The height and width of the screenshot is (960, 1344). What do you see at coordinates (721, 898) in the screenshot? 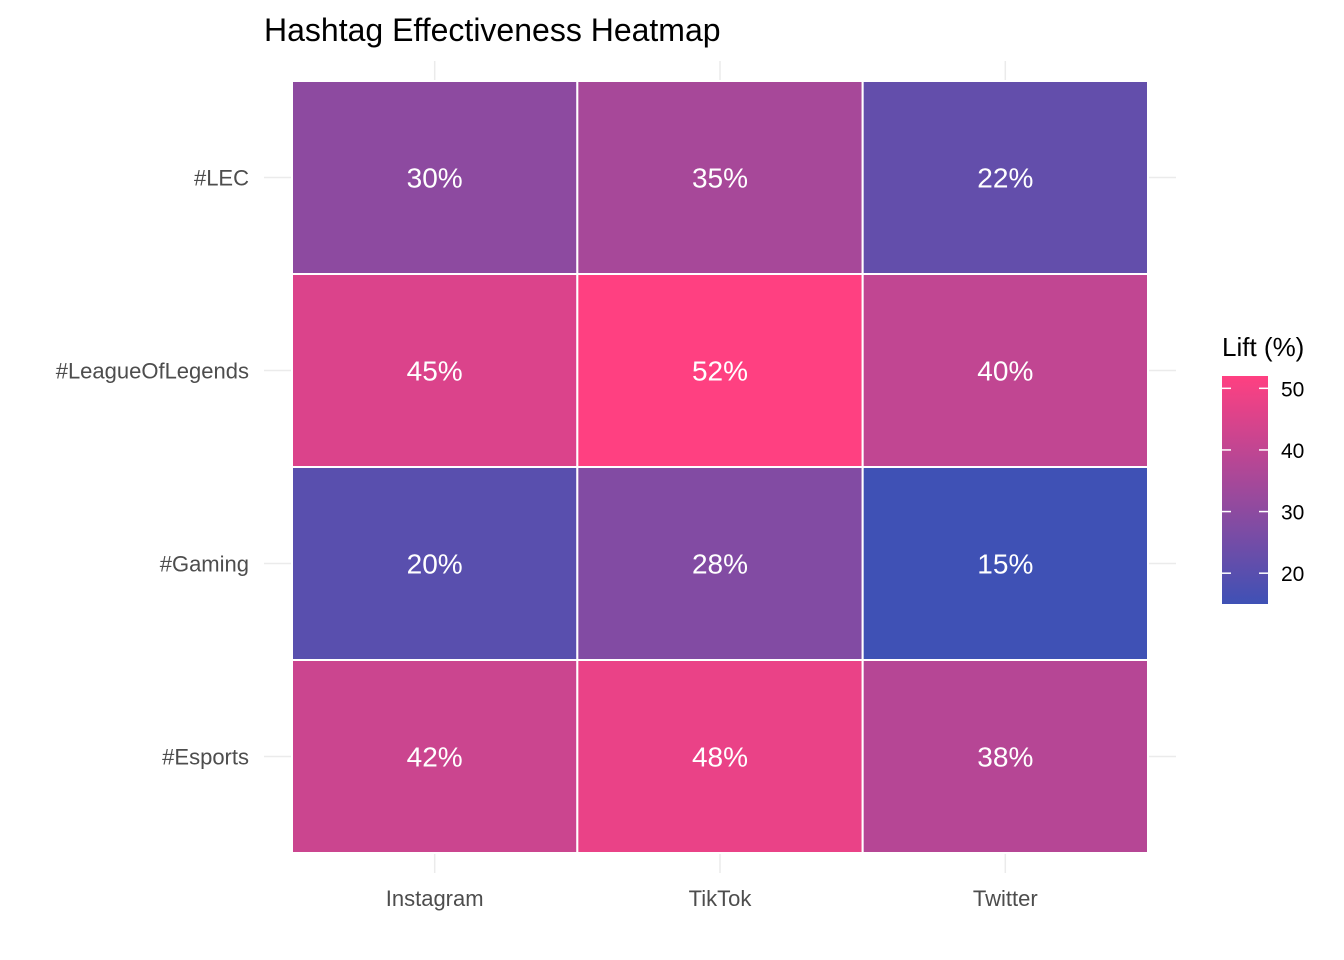
I see `x-tick-label: TikTok` at bounding box center [721, 898].